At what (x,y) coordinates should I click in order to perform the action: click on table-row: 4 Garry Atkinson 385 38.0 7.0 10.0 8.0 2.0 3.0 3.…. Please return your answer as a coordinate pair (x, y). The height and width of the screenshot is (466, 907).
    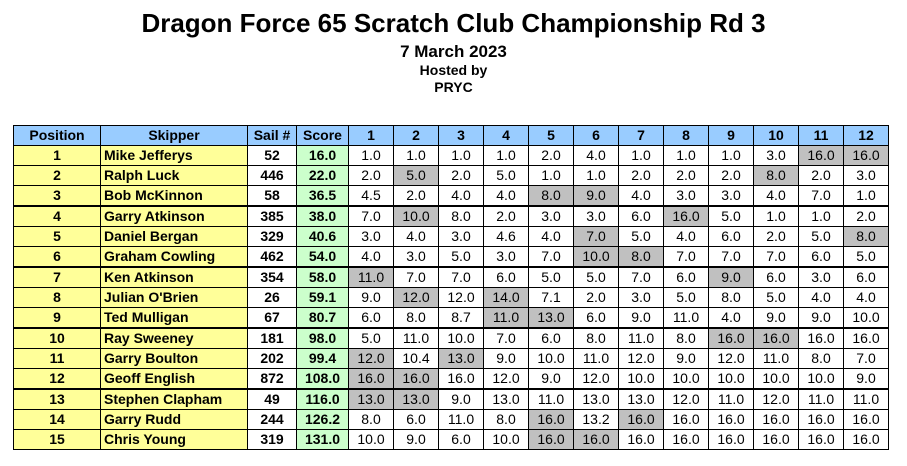
    Looking at the image, I should click on (451, 216).